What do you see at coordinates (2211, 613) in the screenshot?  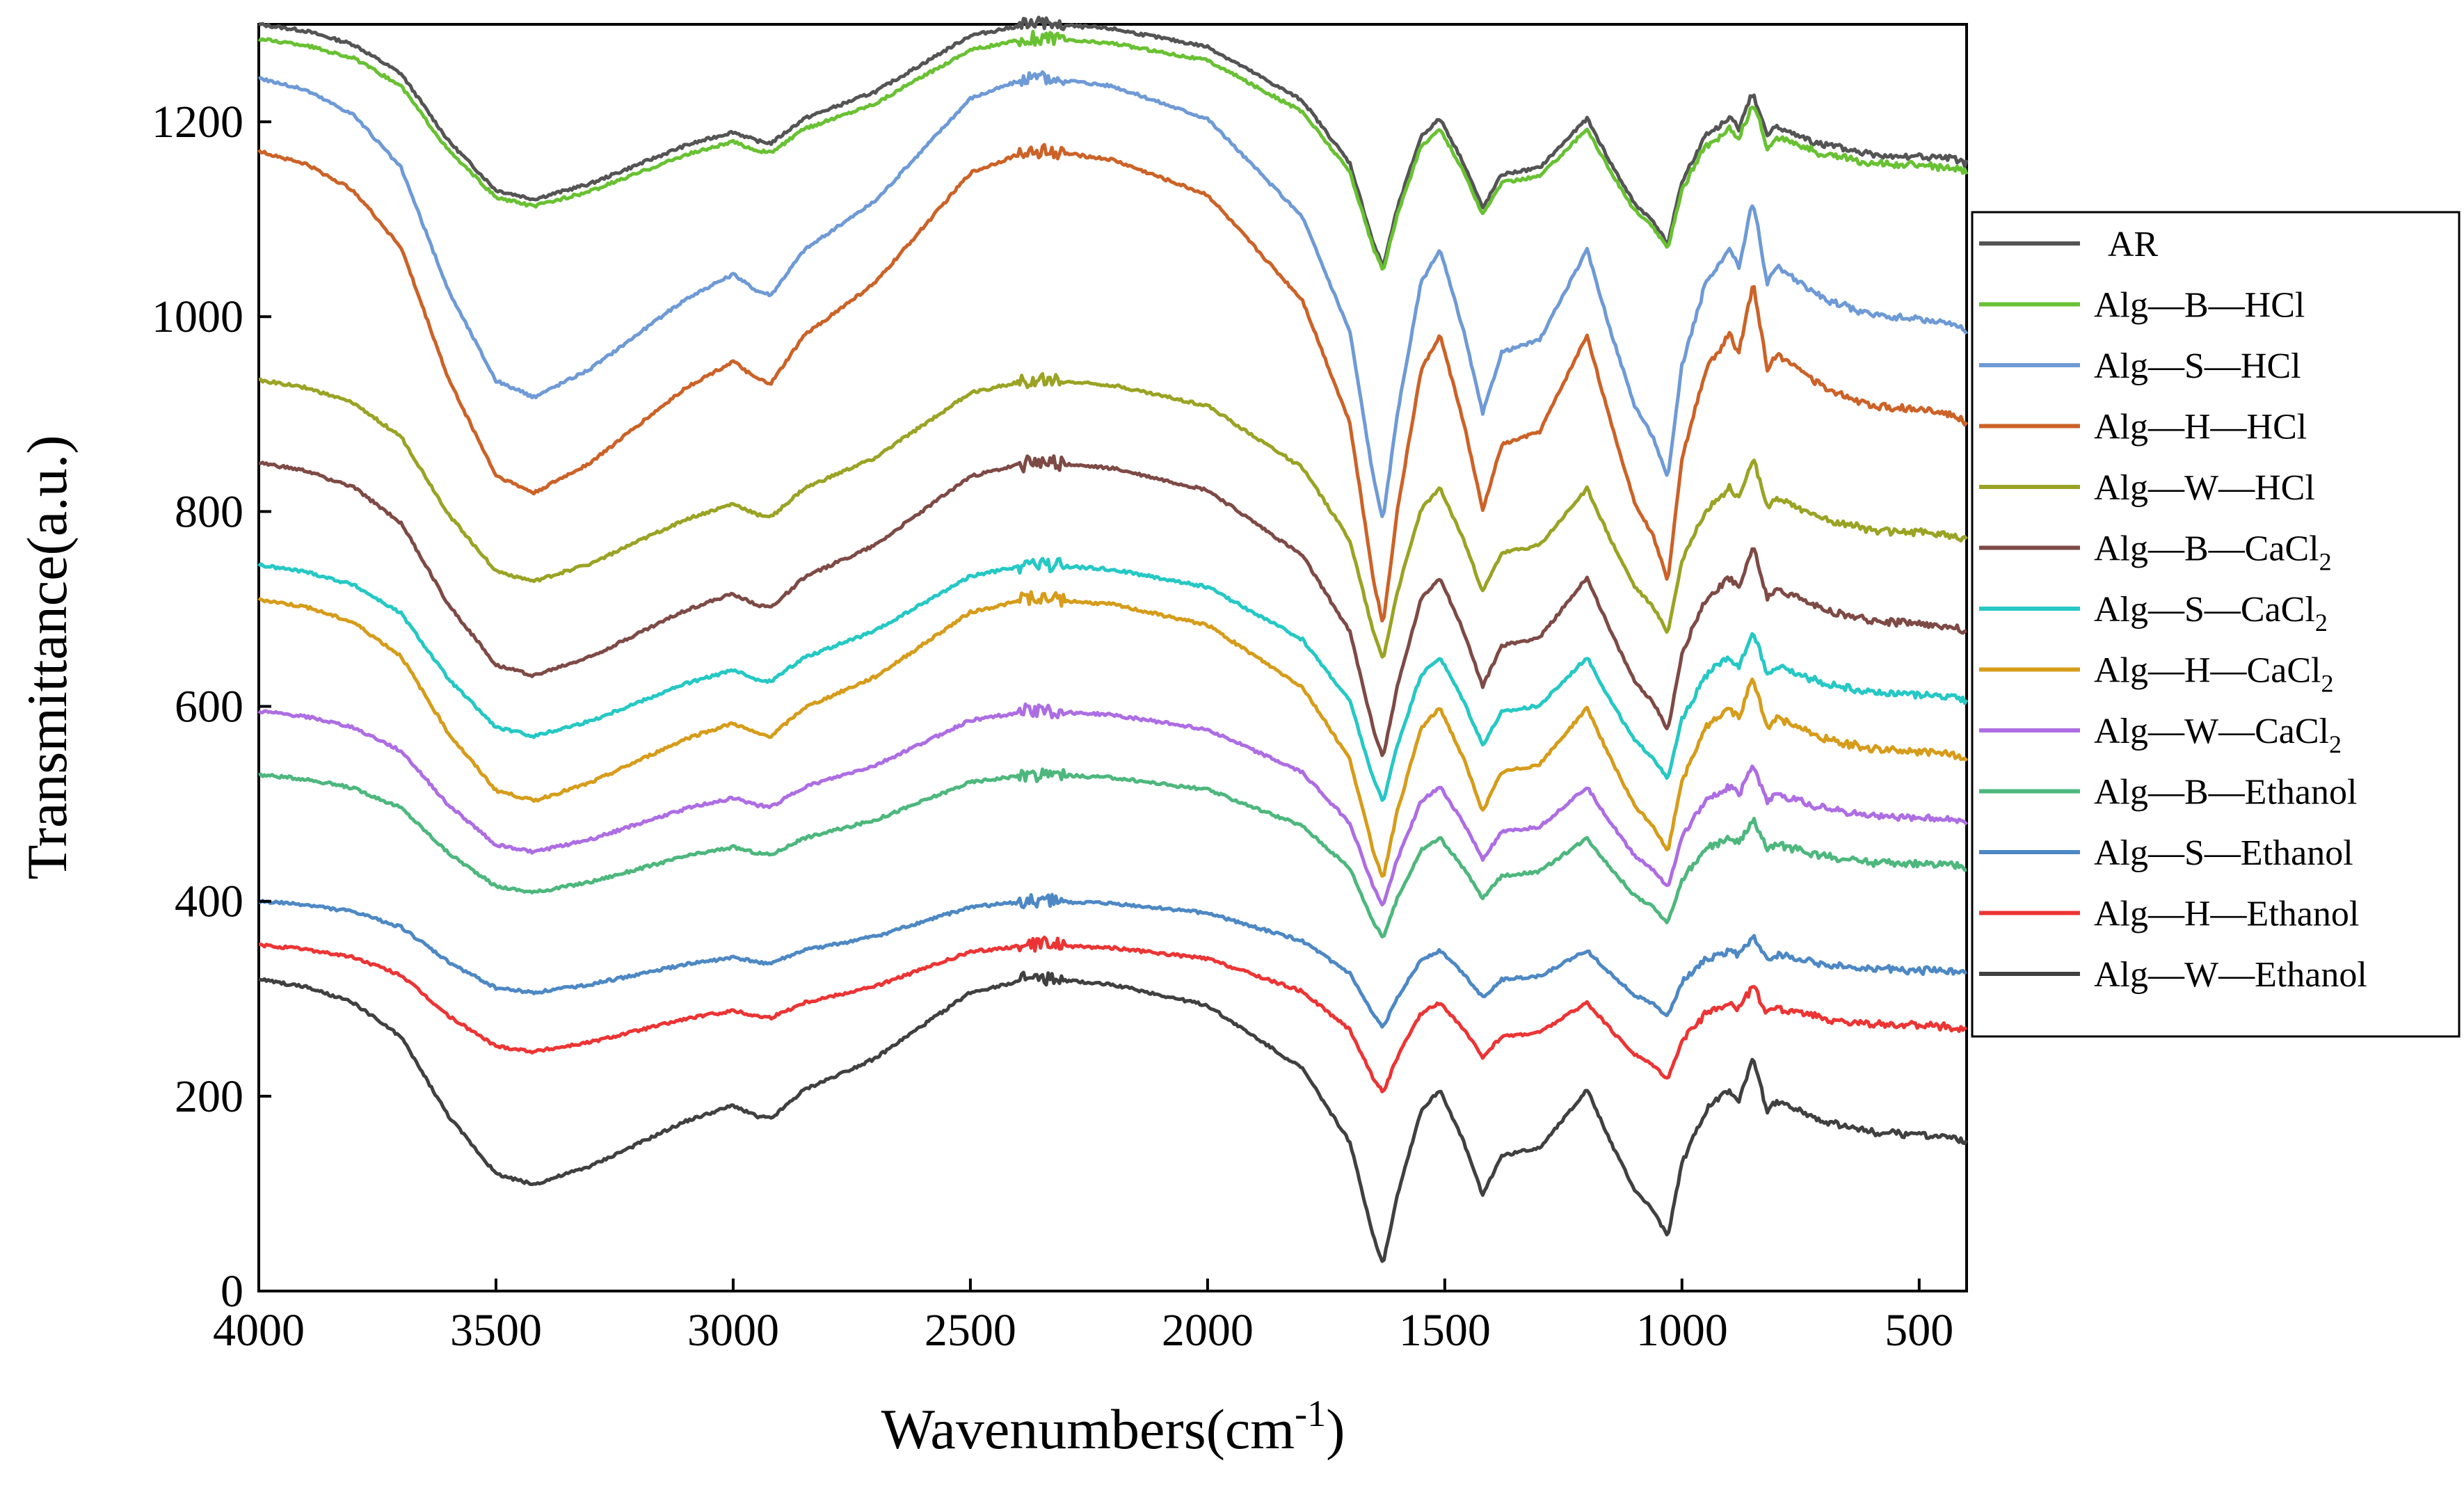 I see `legend-label: Alg—S—CaCl2` at bounding box center [2211, 613].